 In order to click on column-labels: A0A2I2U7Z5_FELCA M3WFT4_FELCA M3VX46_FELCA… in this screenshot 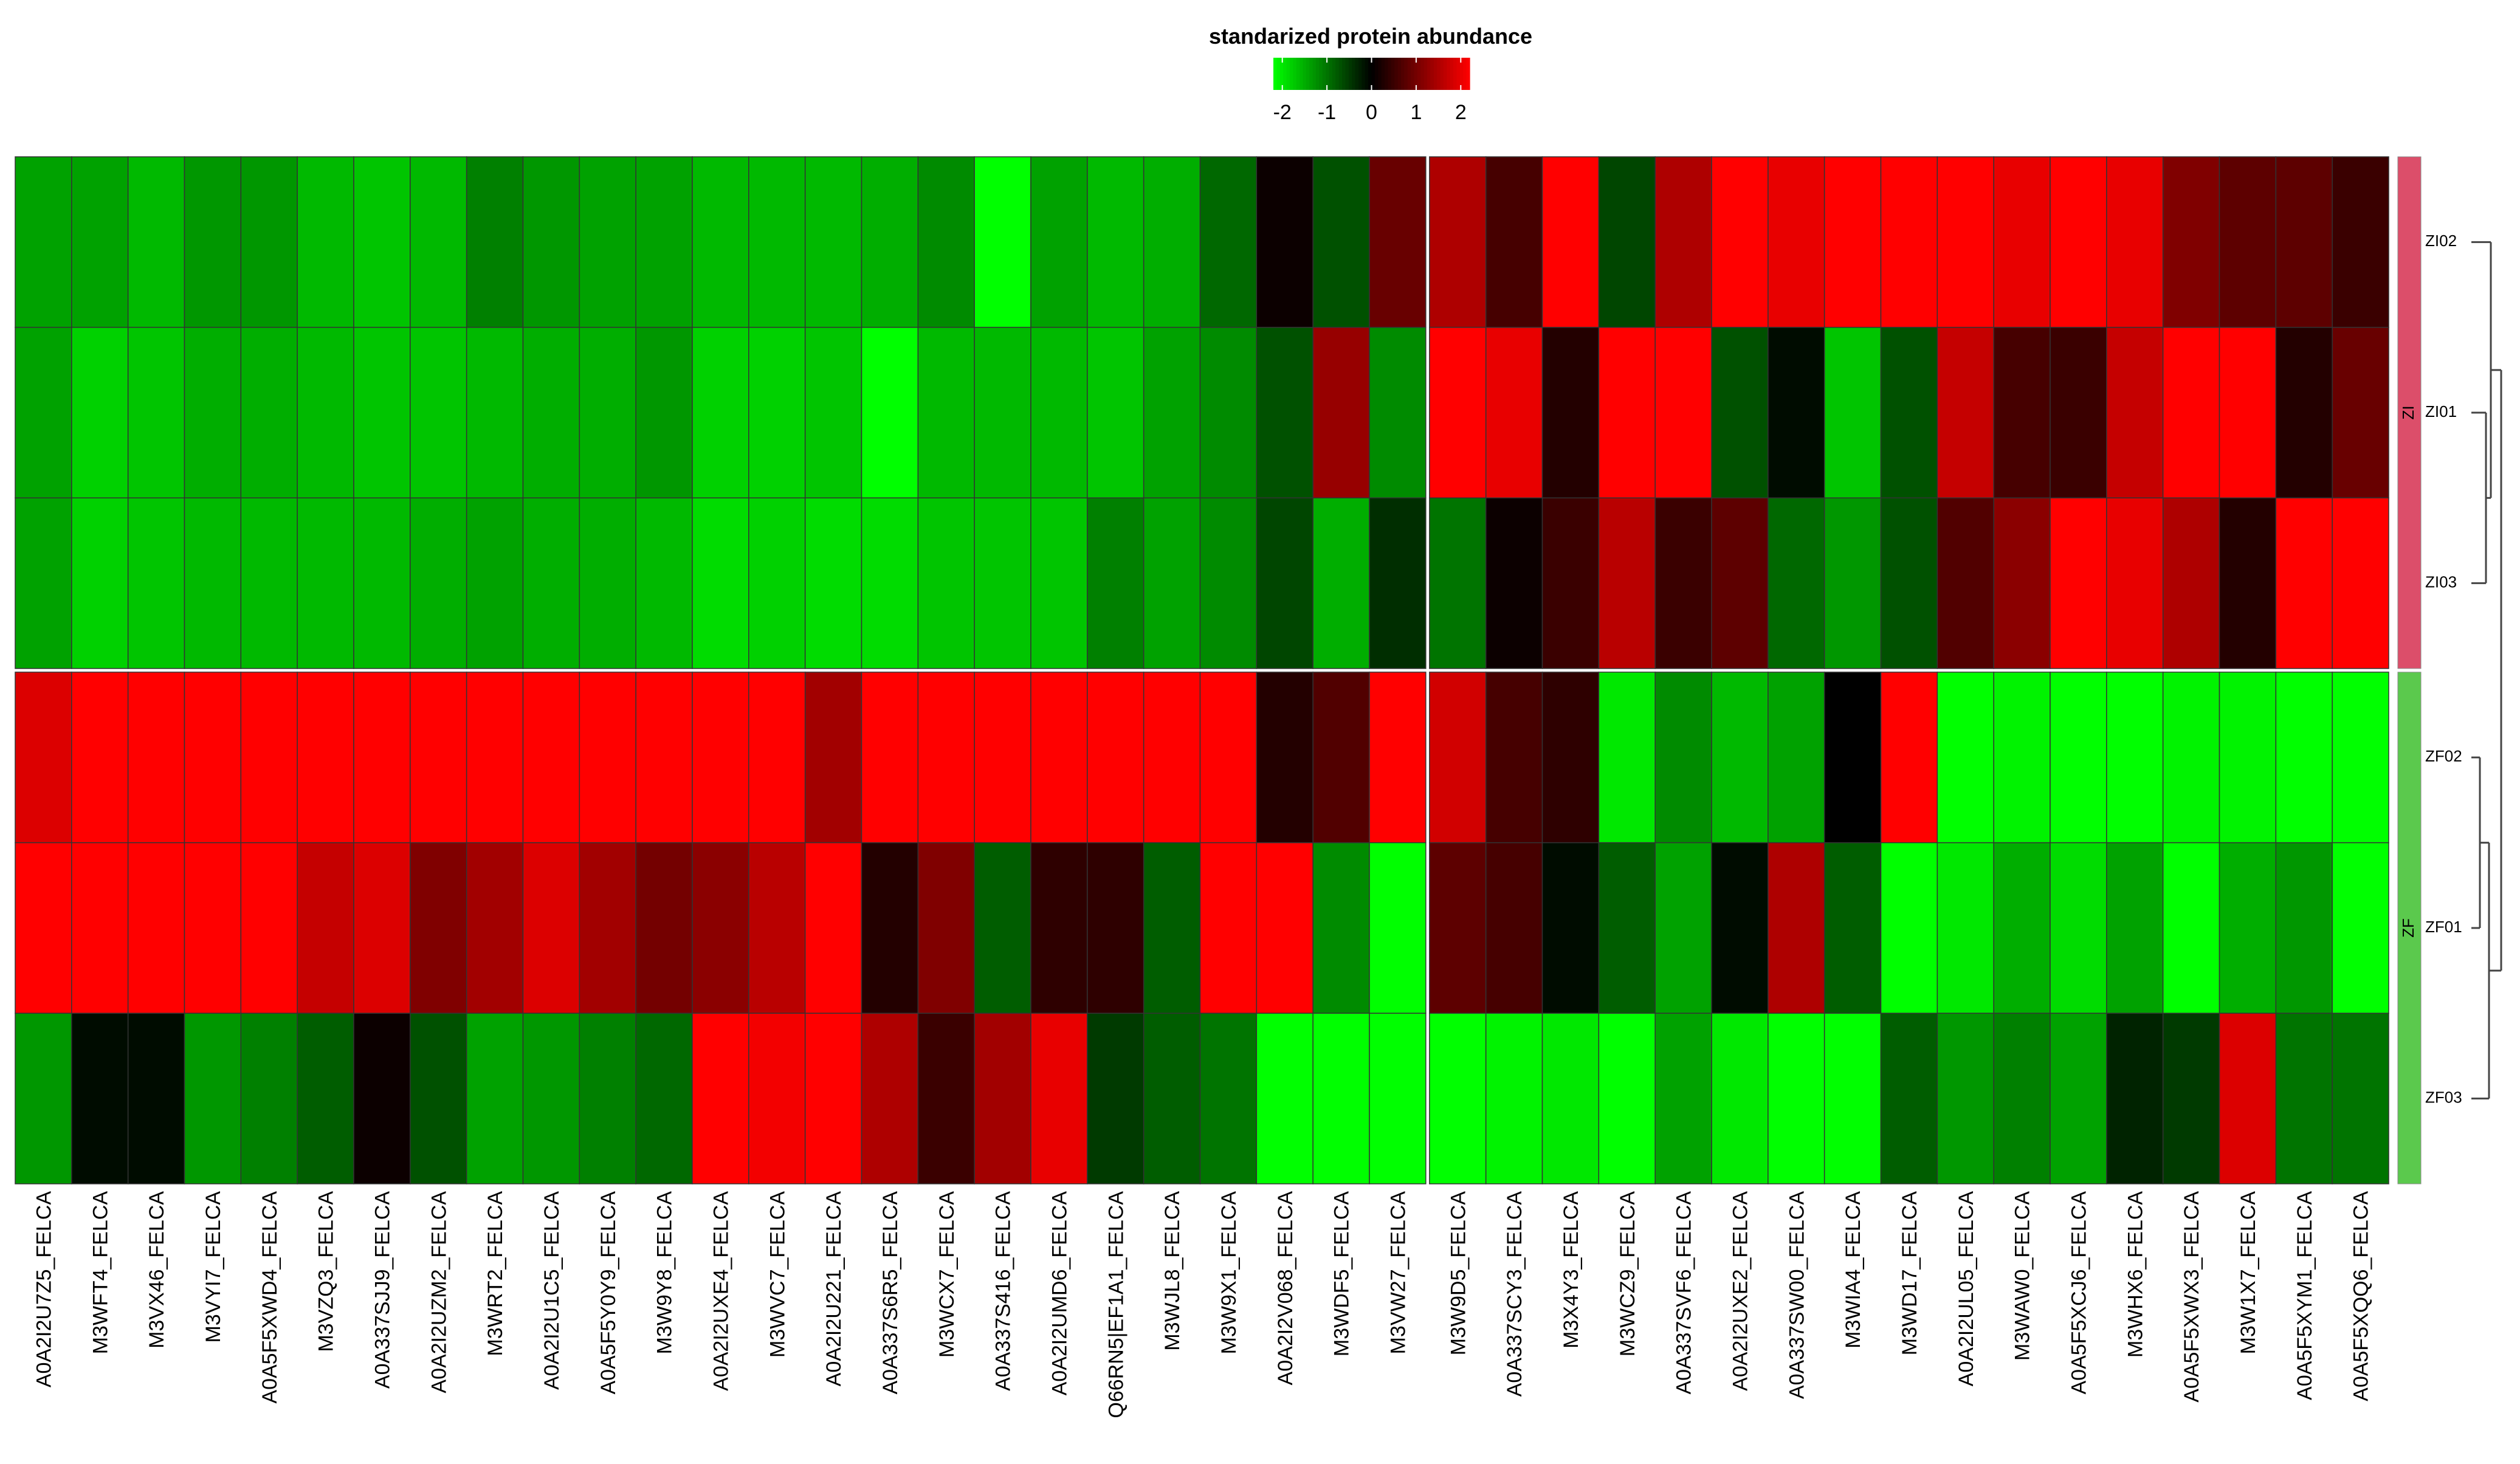, I will do `click(1202, 1304)`.